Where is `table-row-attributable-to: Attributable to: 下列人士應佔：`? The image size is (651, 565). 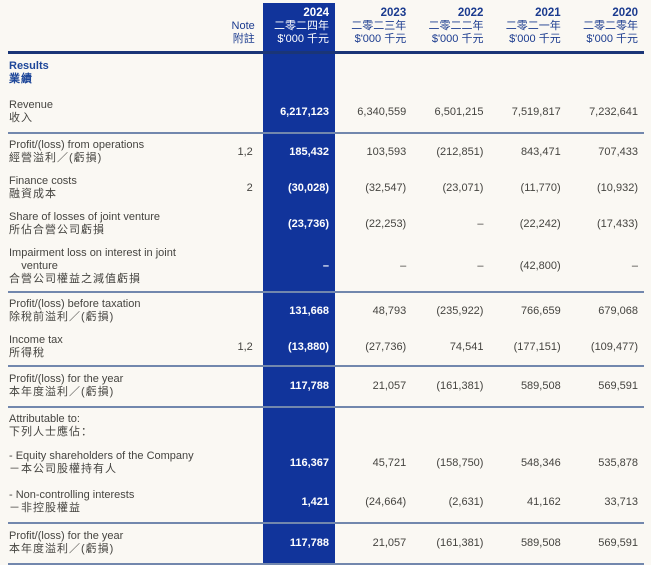
table-row-attributable-to: Attributable to: 下列人士應佔： is located at coordinates (326, 425).